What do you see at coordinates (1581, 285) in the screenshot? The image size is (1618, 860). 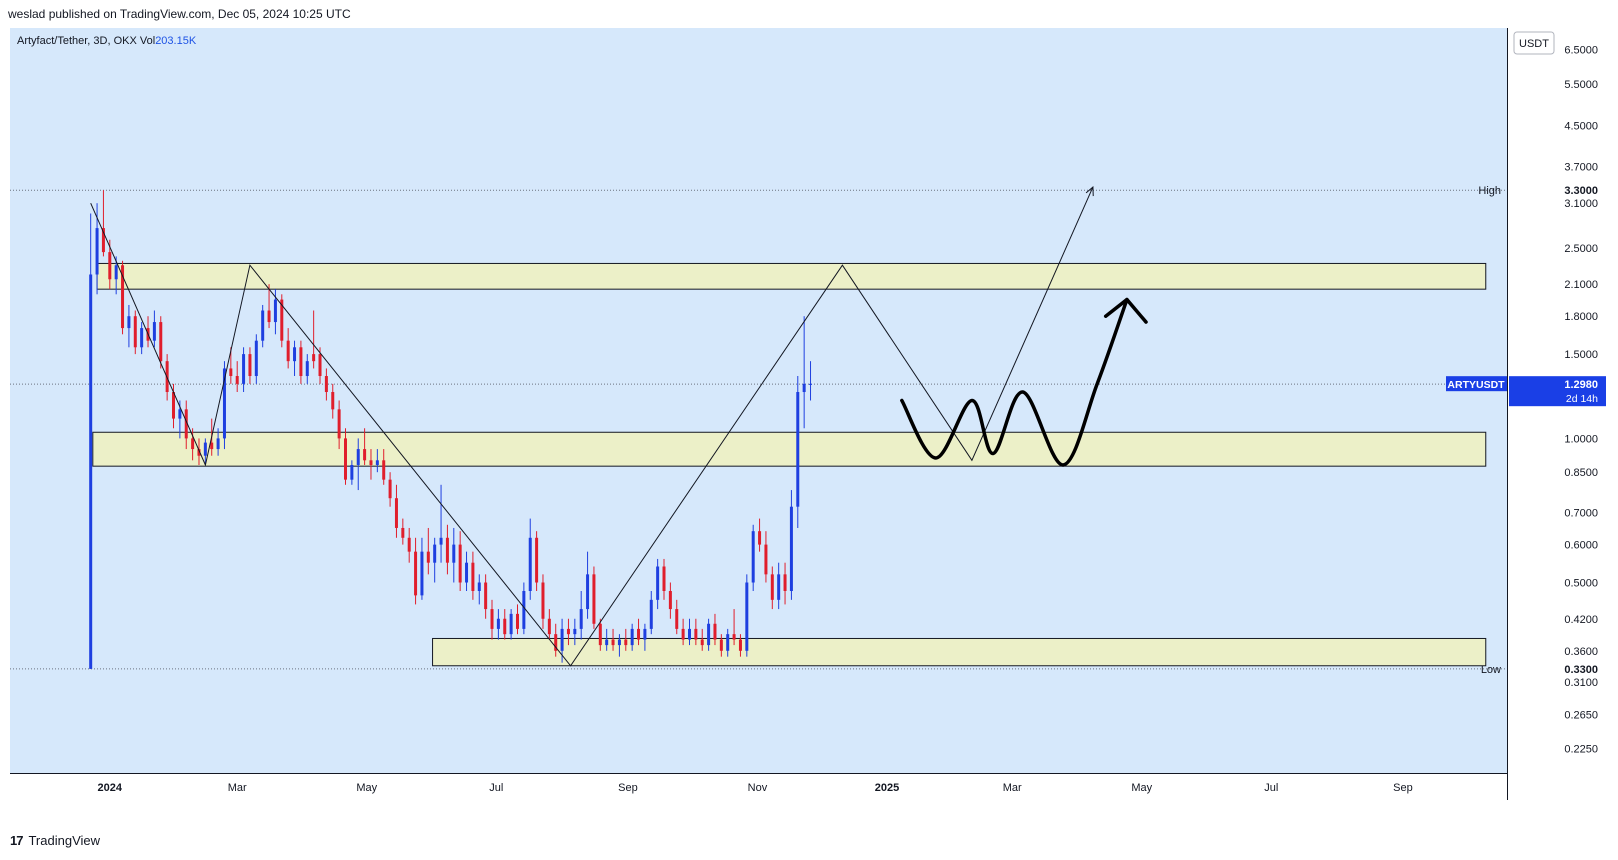 I see `y-tick-label: 2.1000` at bounding box center [1581, 285].